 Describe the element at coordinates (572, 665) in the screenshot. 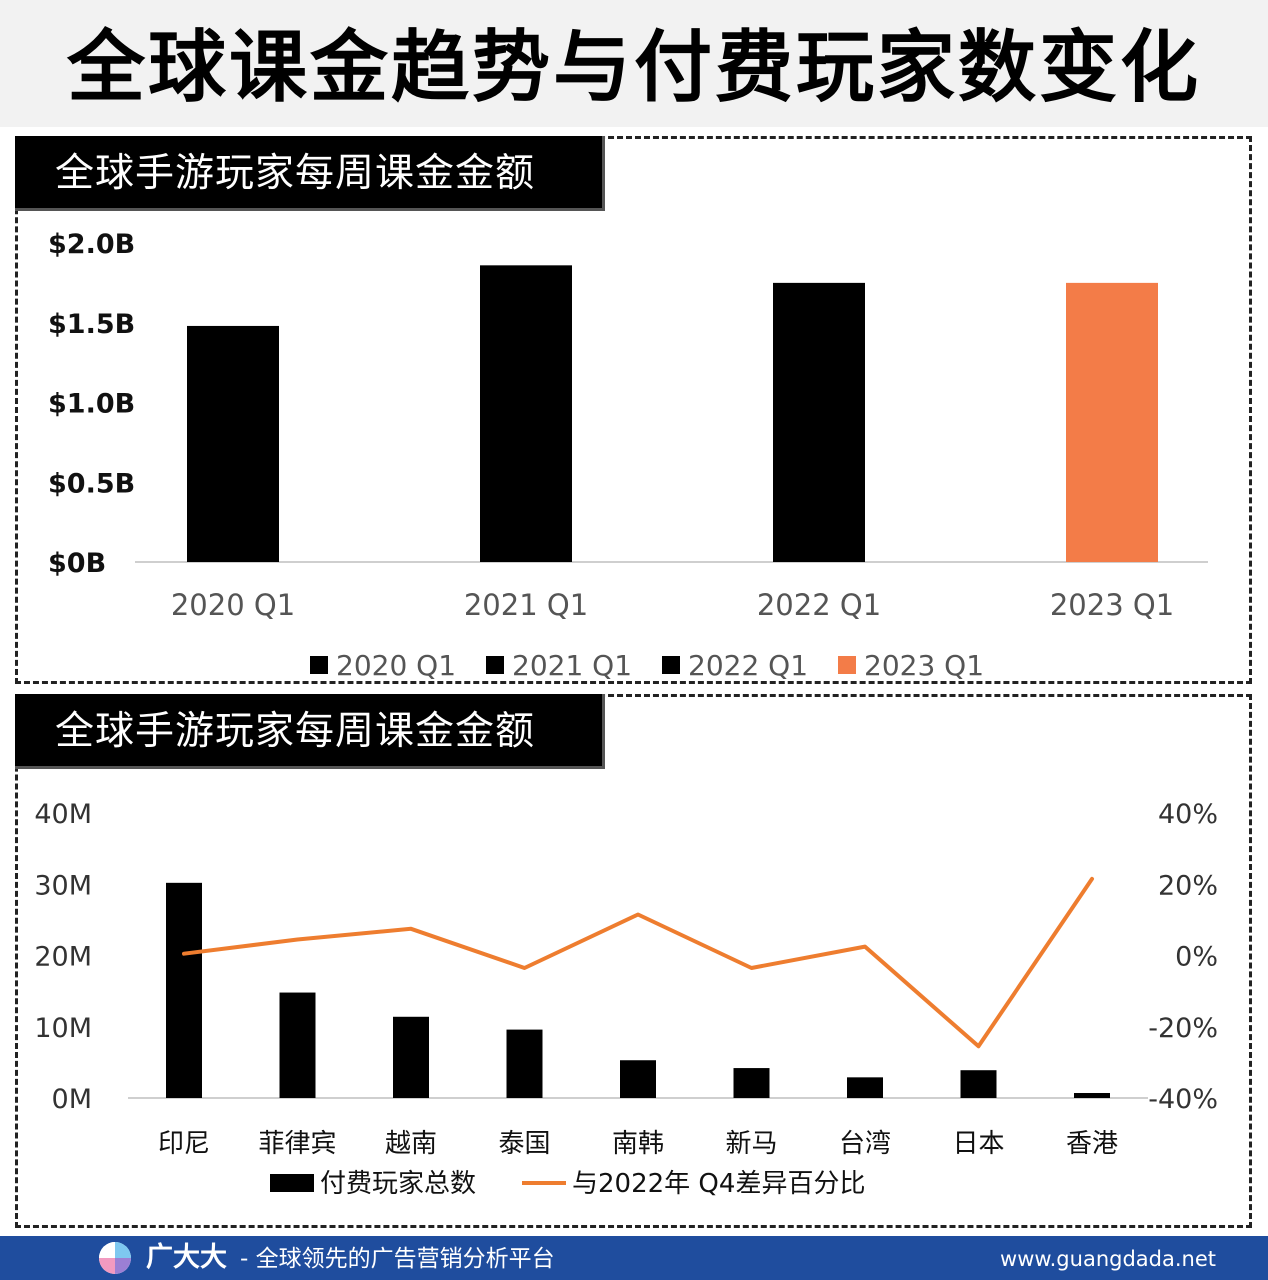

I see `legend-label: 2021 Q1` at that location.